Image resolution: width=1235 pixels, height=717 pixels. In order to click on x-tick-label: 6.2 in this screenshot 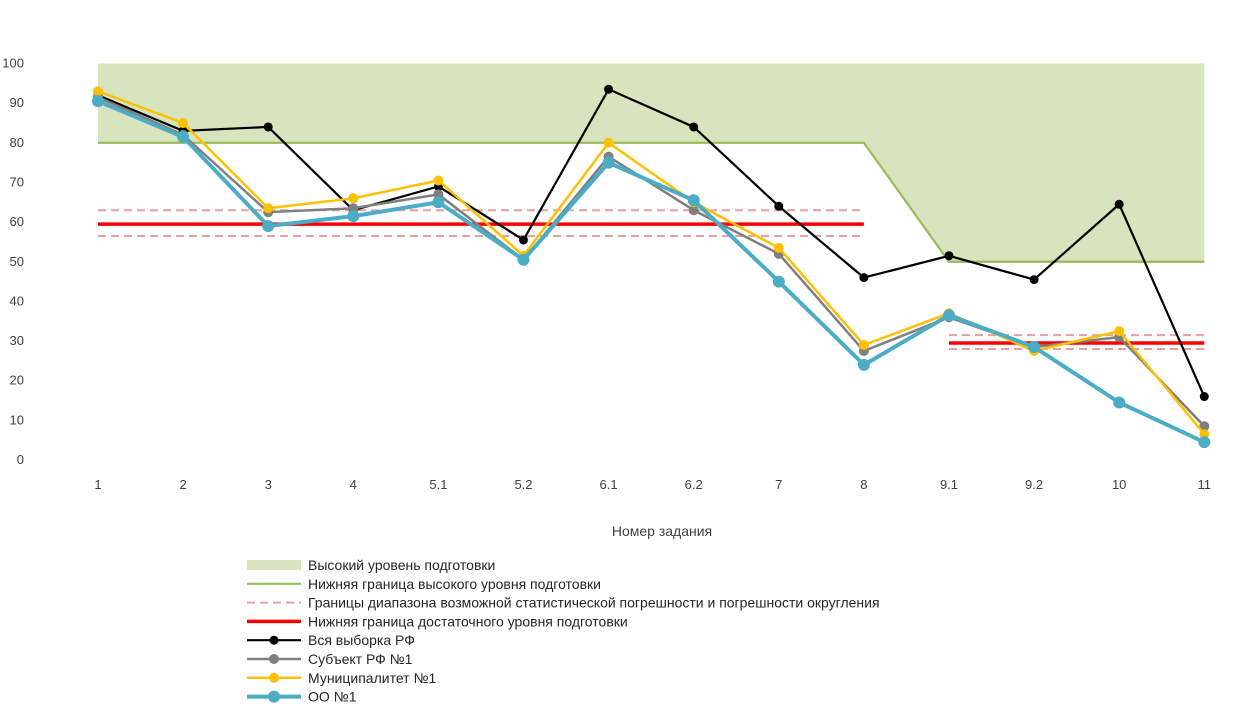, I will do `click(694, 484)`.